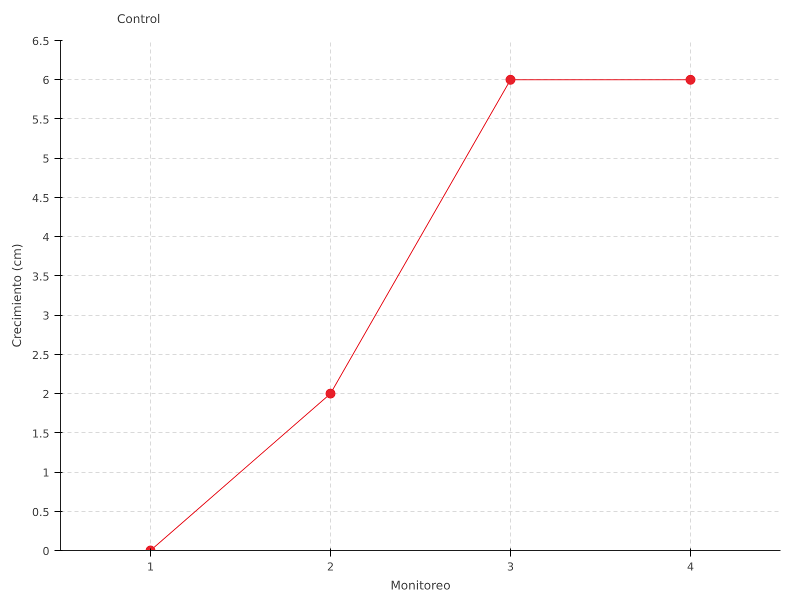 The width and height of the screenshot is (800, 600). I want to click on x-tick-label: 3, so click(510, 567).